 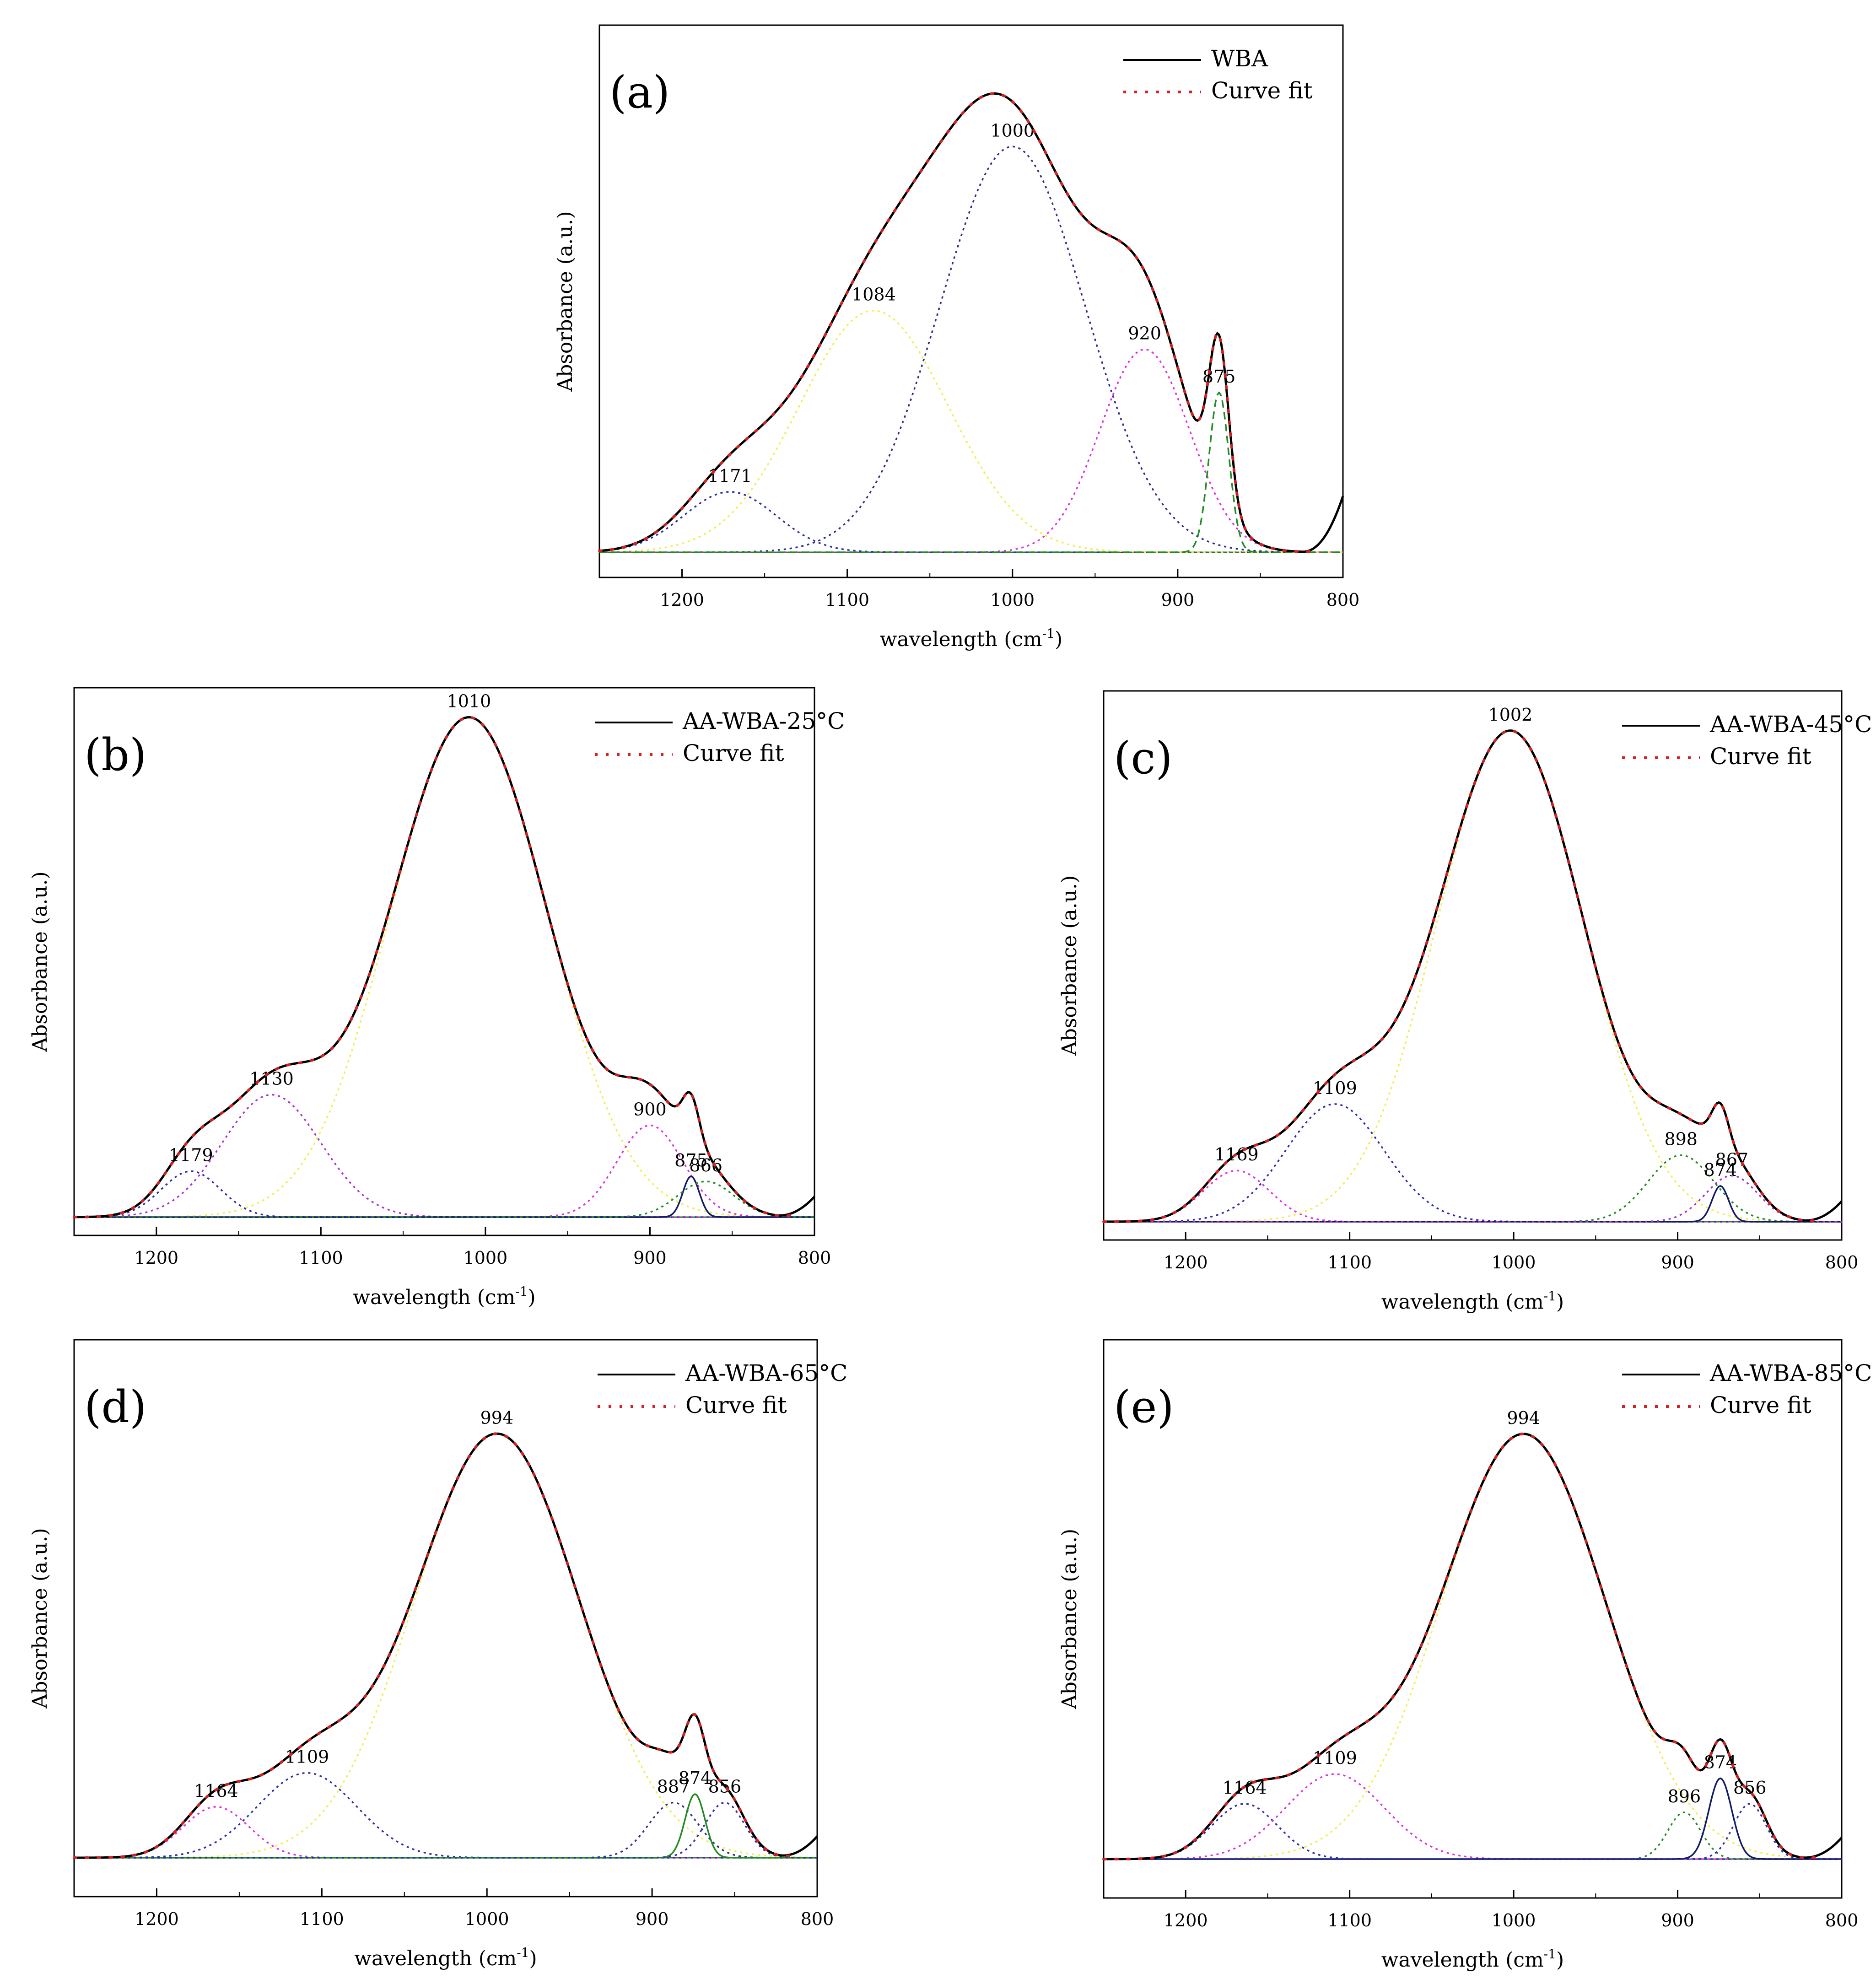 What do you see at coordinates (650, 1109) in the screenshot?
I see `peak-label: 900` at bounding box center [650, 1109].